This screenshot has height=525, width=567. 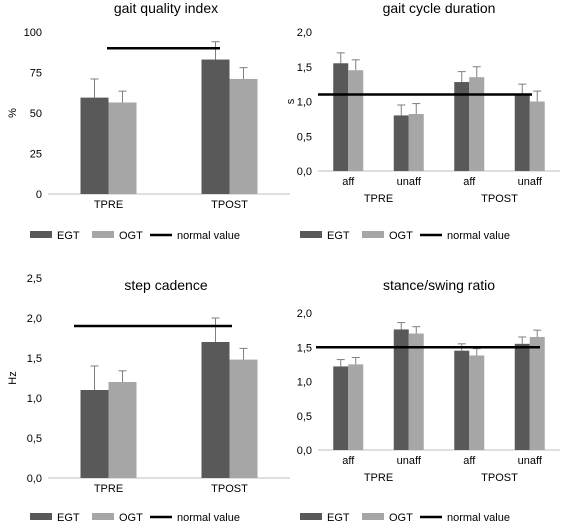 I want to click on y-tick-label: 0, so click(x=39, y=195).